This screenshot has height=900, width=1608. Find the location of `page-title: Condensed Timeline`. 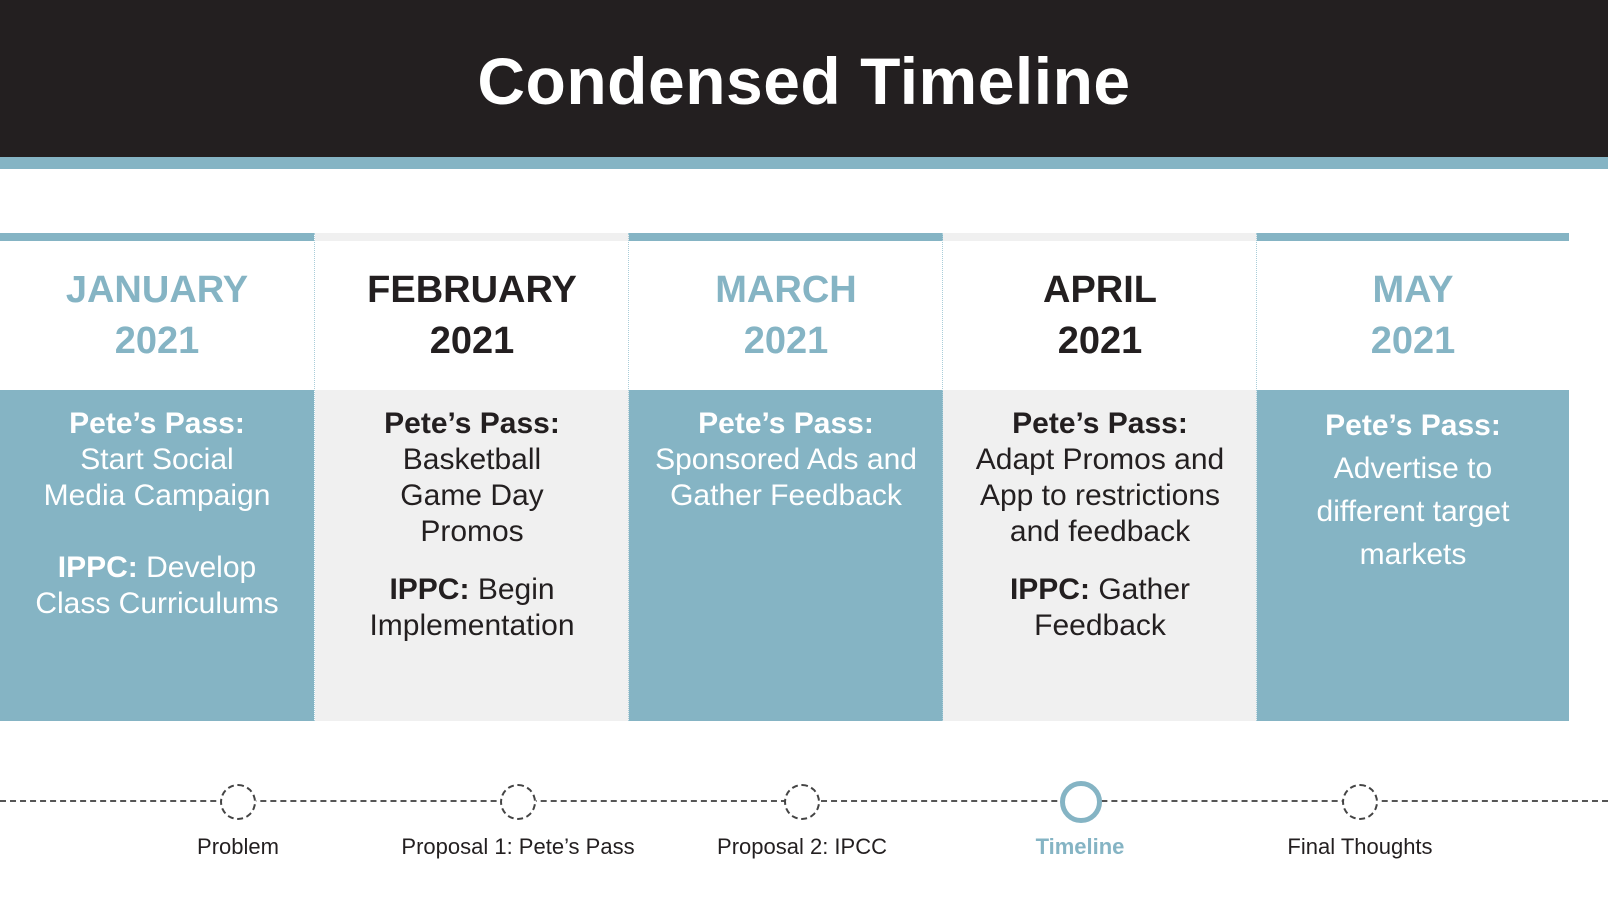

page-title: Condensed Timeline is located at coordinates (804, 80).